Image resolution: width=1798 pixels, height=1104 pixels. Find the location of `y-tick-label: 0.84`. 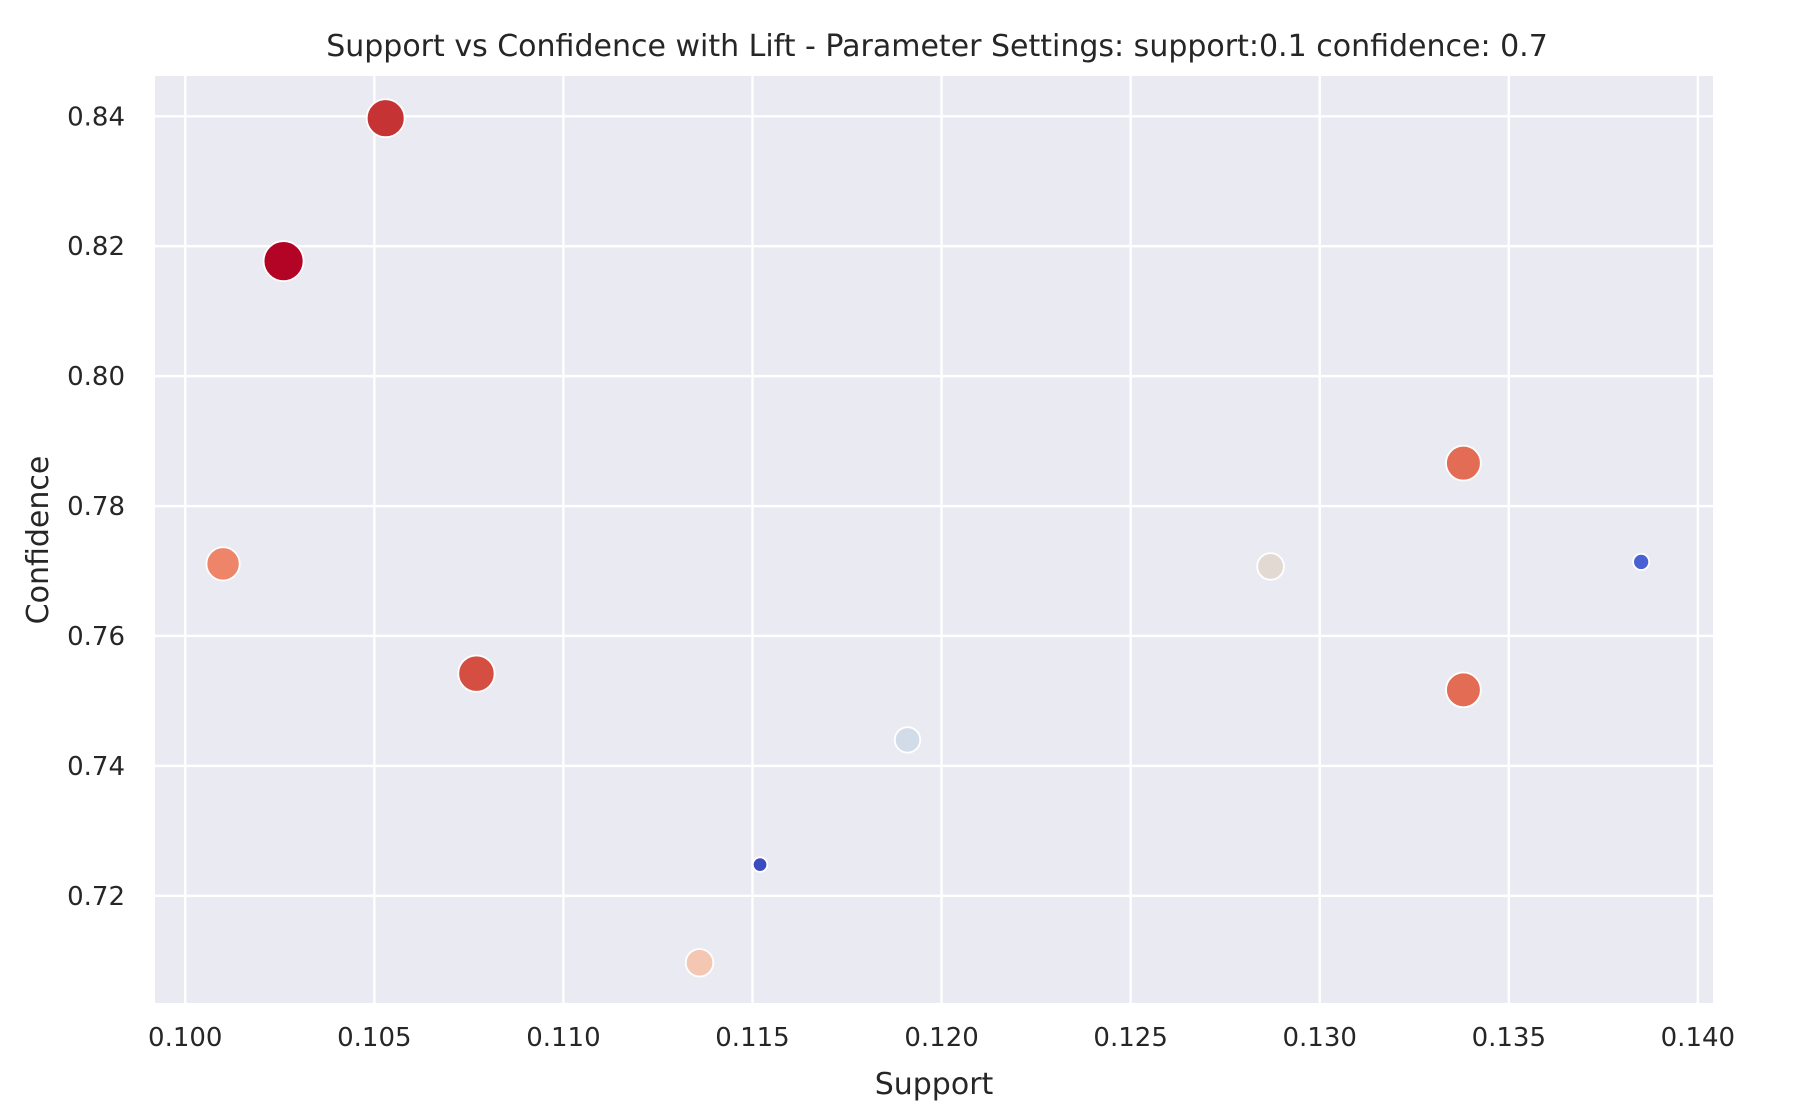

y-tick-label: 0.84 is located at coordinates (96, 117).